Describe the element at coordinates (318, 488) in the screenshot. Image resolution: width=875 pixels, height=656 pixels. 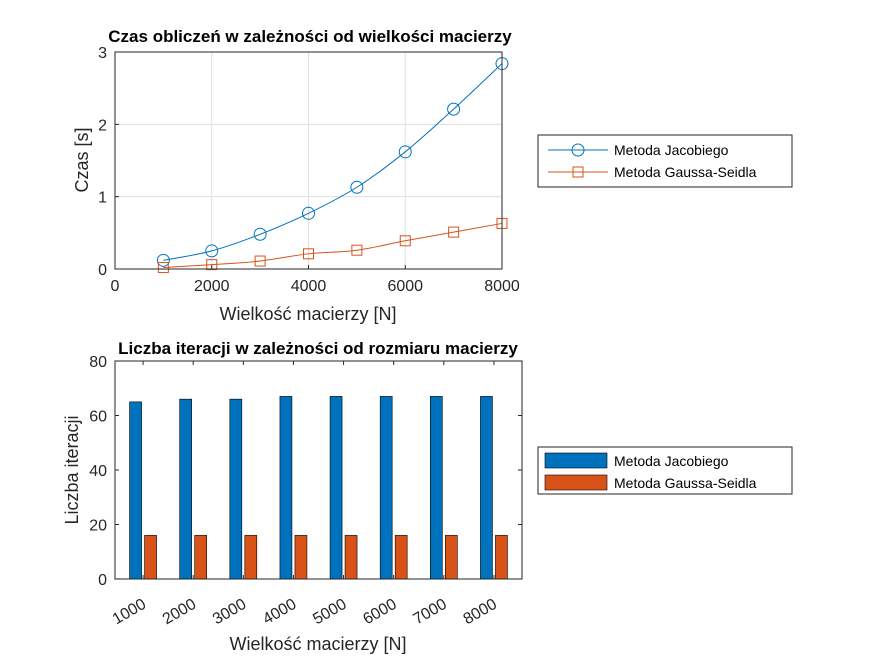
I see `bar-series` at that location.